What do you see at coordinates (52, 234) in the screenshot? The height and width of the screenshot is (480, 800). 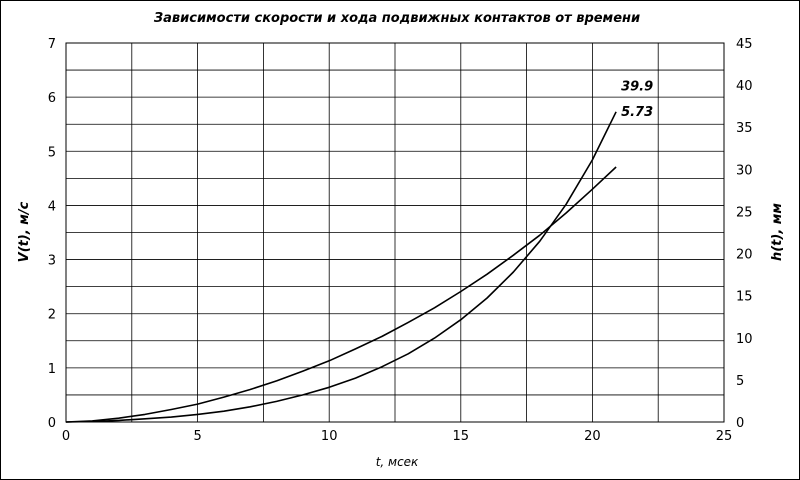 I see `y-axis-left: 0 1 2 3 4 5 6 7` at bounding box center [52, 234].